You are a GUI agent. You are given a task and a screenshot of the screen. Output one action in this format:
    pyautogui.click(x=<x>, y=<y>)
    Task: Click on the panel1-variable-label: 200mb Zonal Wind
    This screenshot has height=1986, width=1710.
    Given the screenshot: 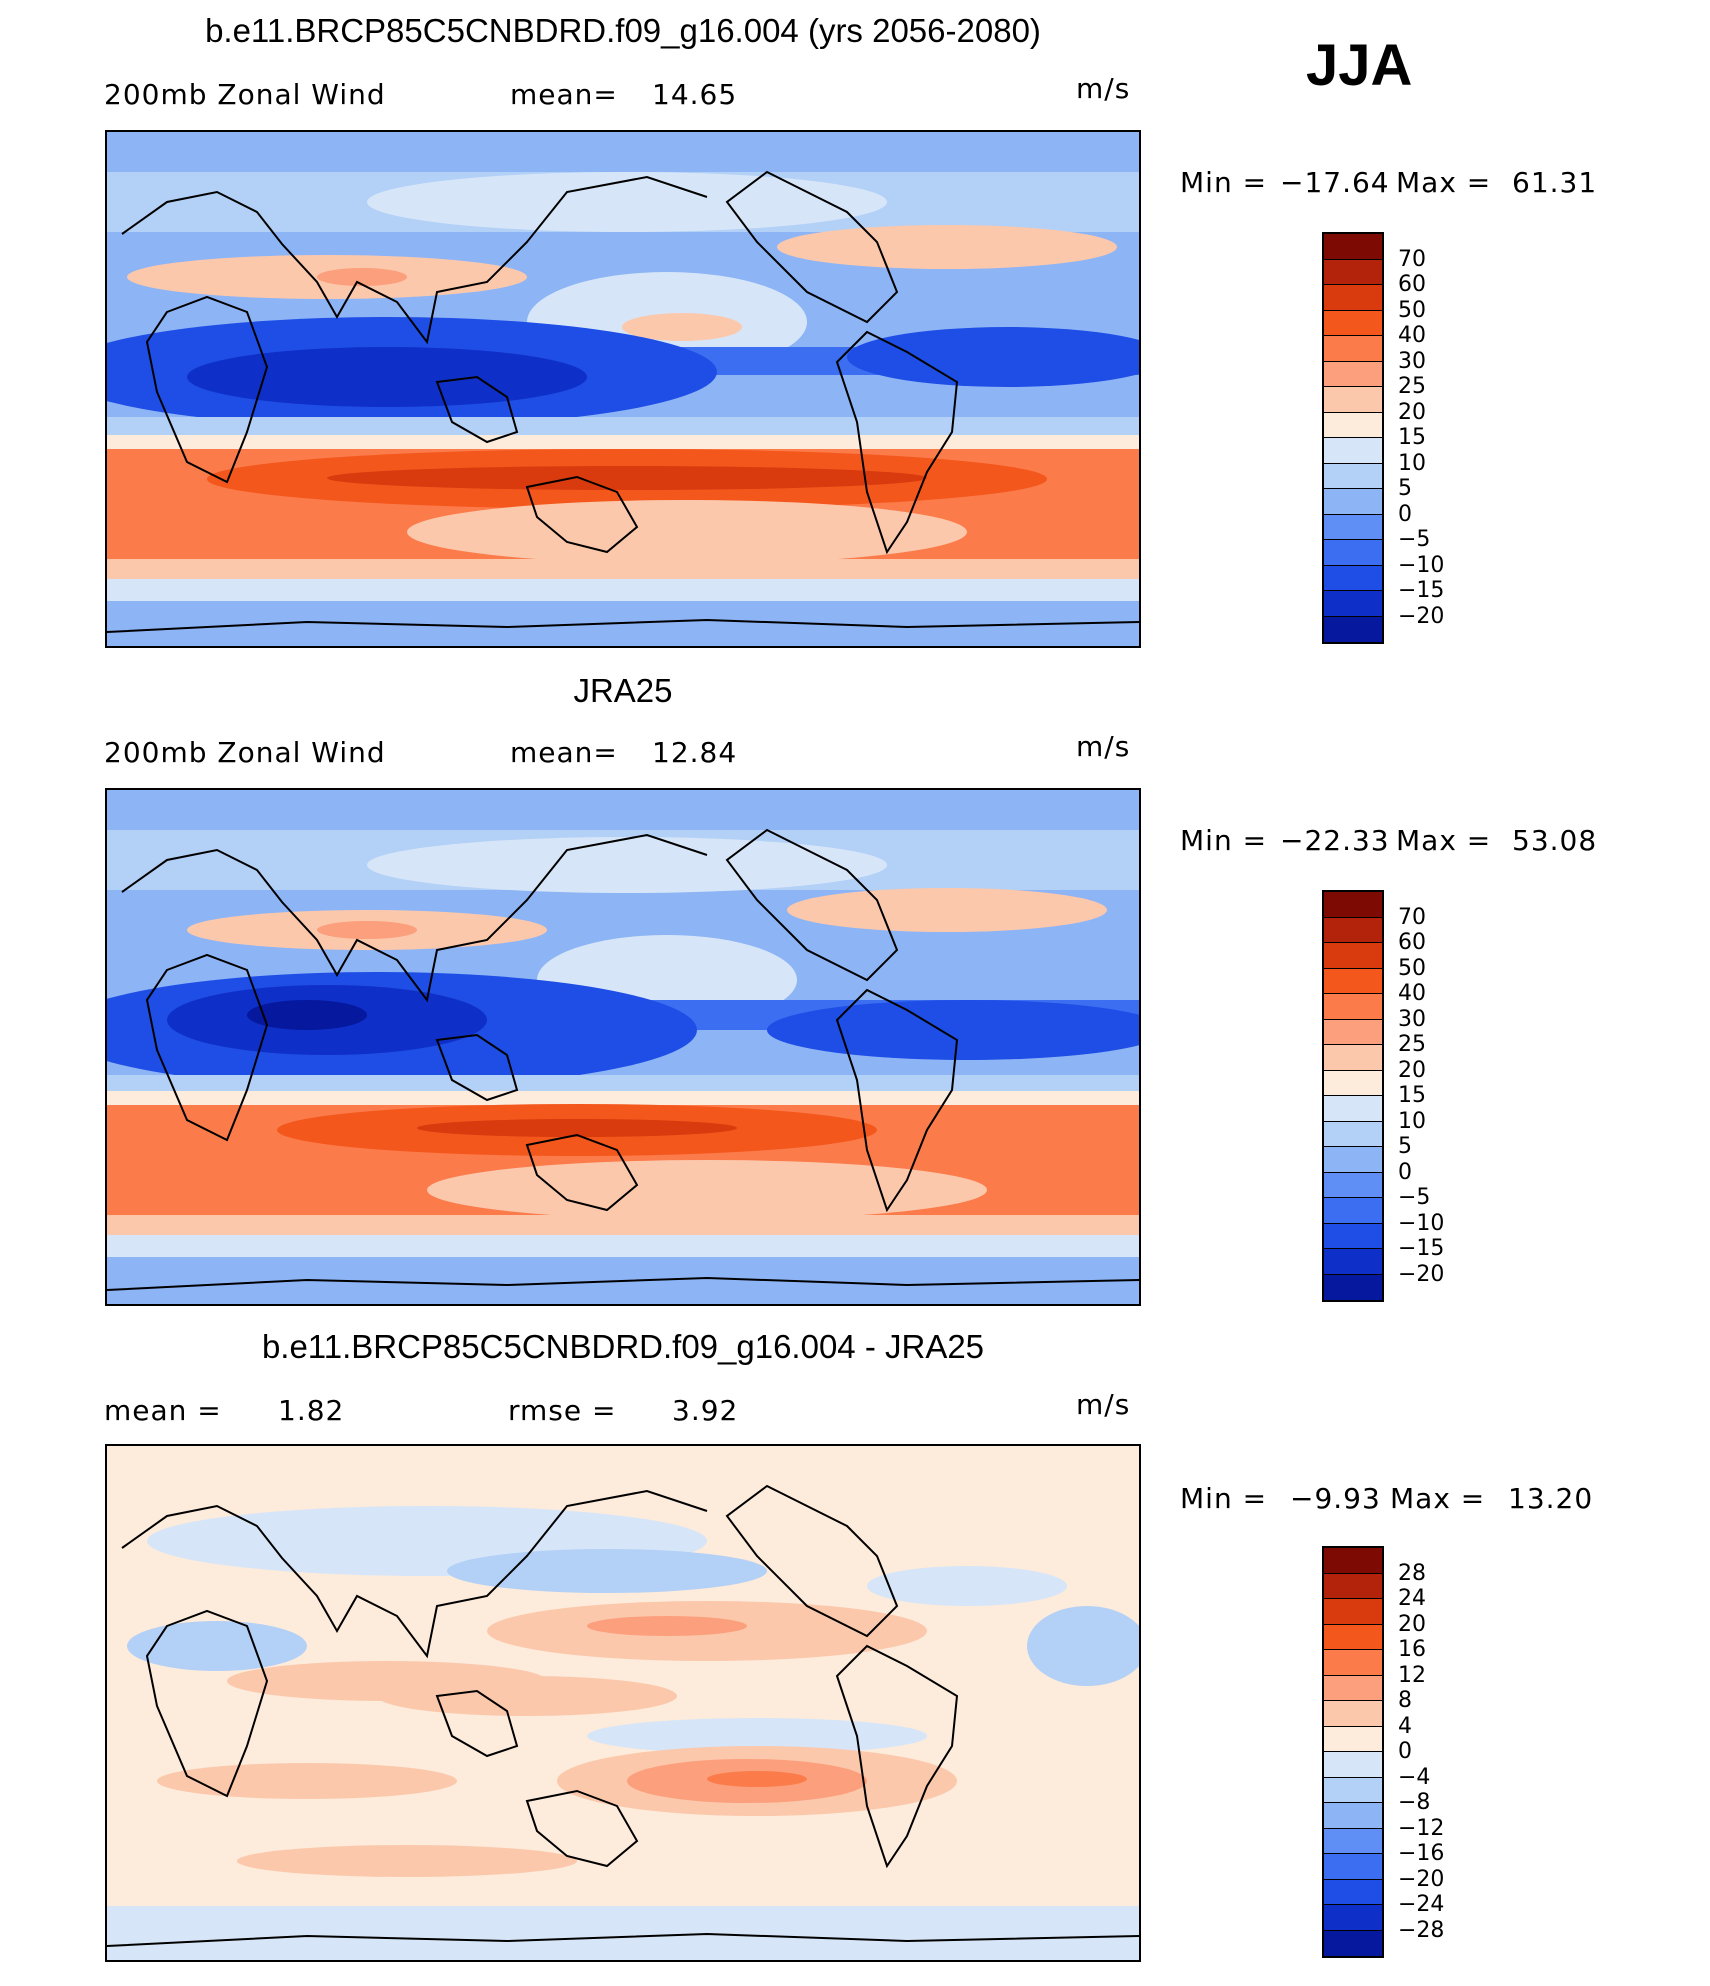 What is the action you would take?
    pyautogui.click(x=245, y=94)
    